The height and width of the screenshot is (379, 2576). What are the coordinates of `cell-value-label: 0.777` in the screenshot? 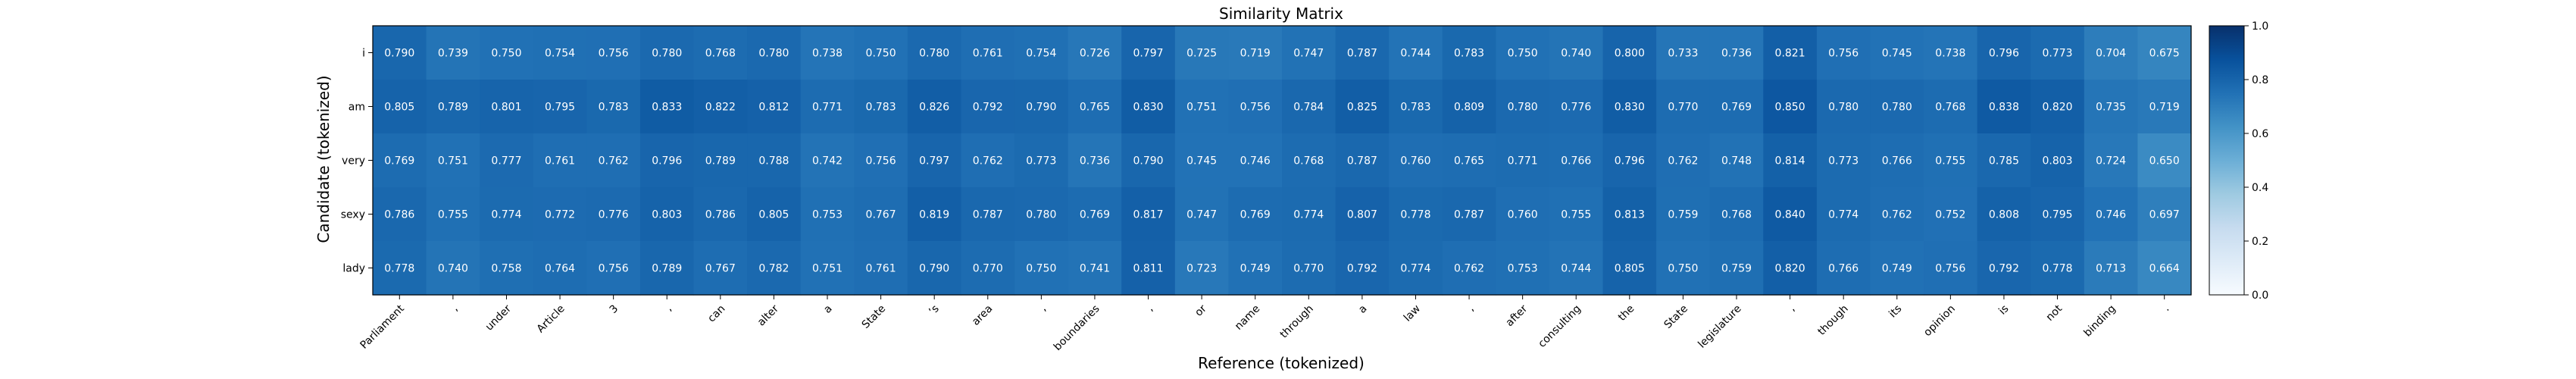 It's located at (506, 161).